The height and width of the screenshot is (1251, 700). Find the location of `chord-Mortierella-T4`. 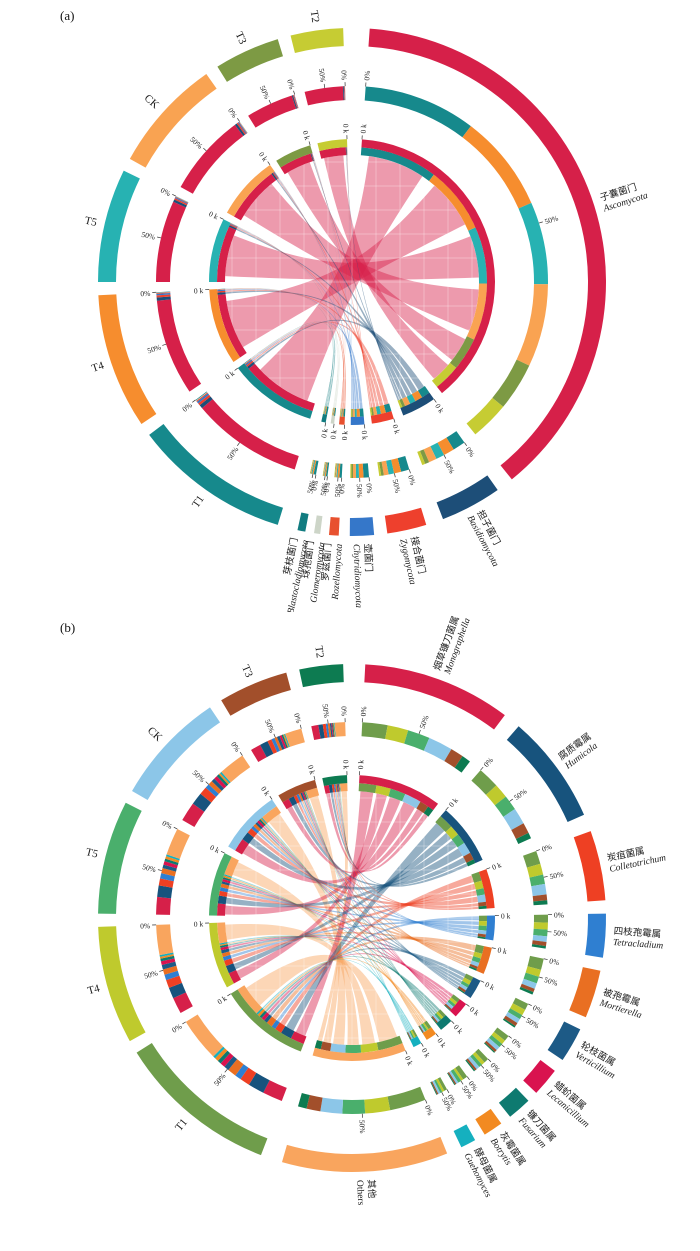

chord-Mortierella-T4 is located at coordinates (352, 944).